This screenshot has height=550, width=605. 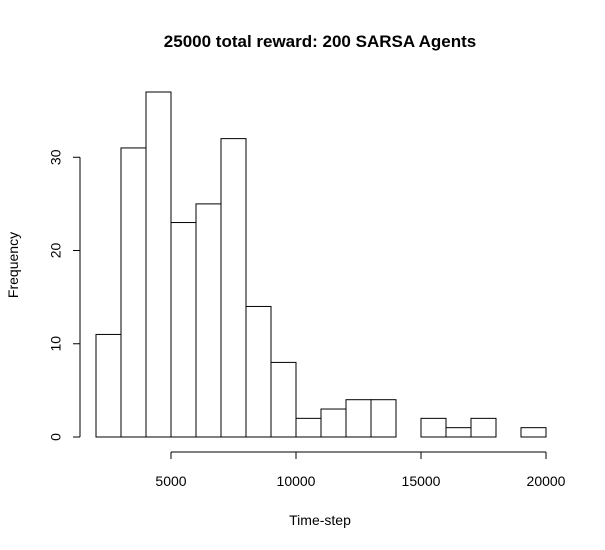 What do you see at coordinates (64, 295) in the screenshot?
I see `y-axis: 0 10 20 30` at bounding box center [64, 295].